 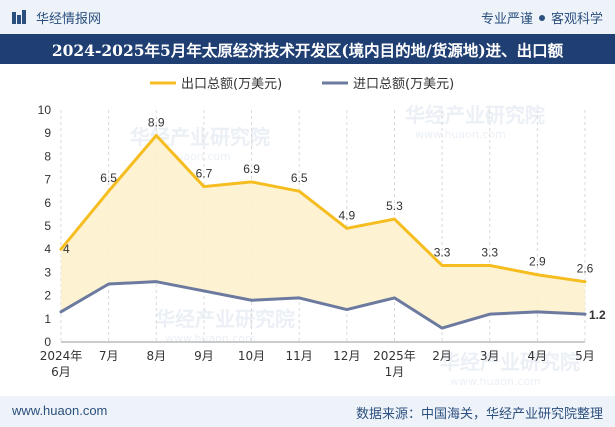 What do you see at coordinates (302, 84) in the screenshot?
I see `legend: 出口总额(万美元) 进口总额(万美元)` at bounding box center [302, 84].